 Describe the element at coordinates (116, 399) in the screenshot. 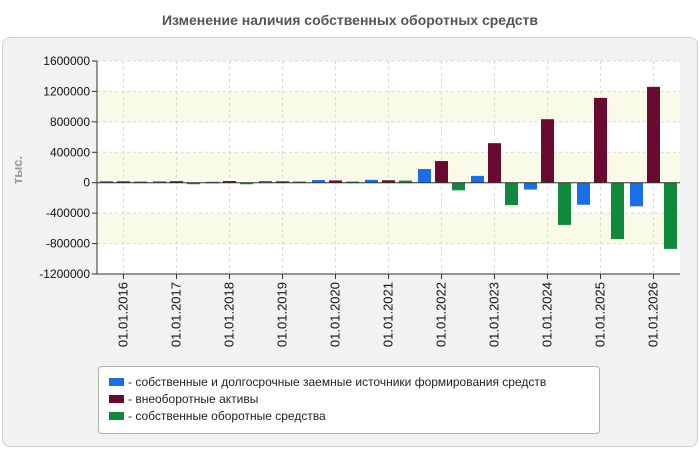

I see `legend-swatch-fixed-assets` at that location.